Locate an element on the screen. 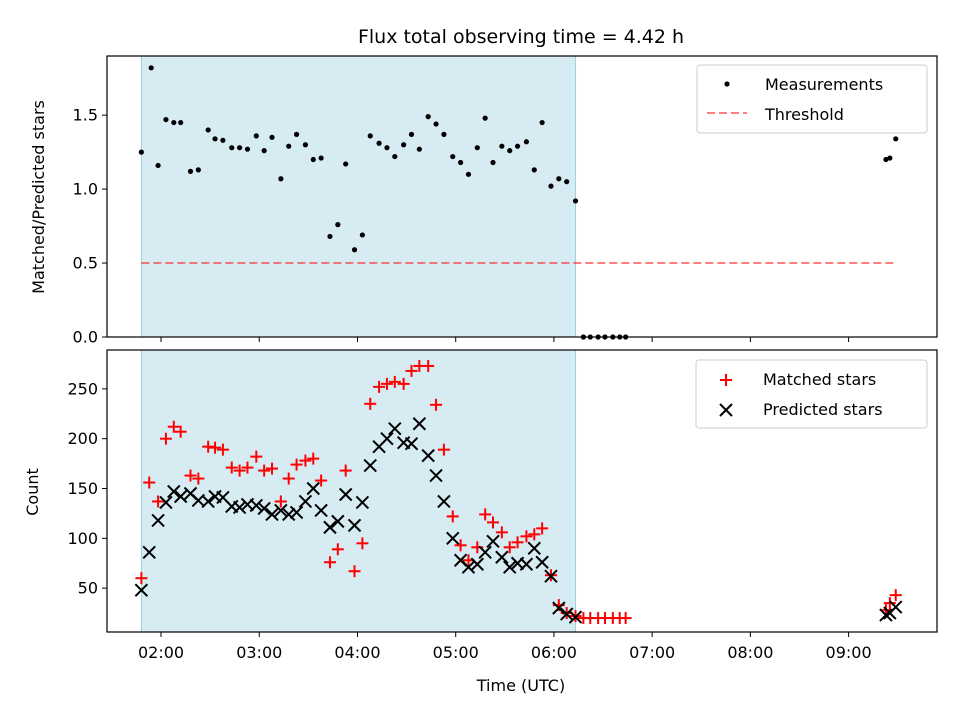 This screenshot has height=720, width=960. xtick-label: 09:00 is located at coordinates (849, 652).